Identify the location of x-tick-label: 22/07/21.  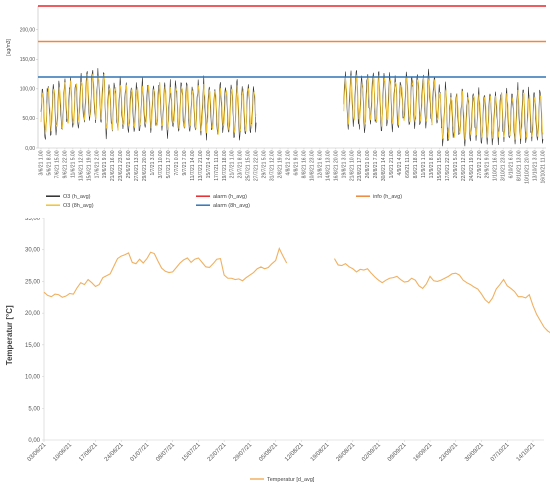
(217, 452).